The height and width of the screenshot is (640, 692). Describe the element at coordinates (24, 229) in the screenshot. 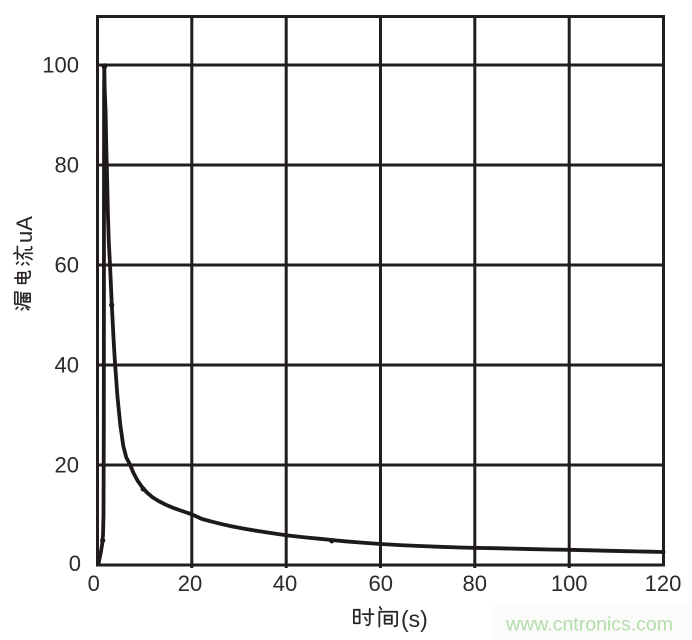

I see `svg-text: uA` at that location.